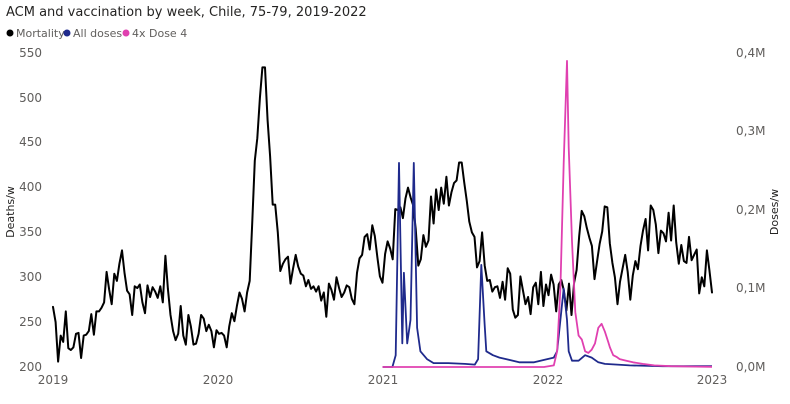 The width and height of the screenshot is (790, 404). What do you see at coordinates (30, 187) in the screenshot?
I see `y-left-tick-label: 400` at bounding box center [30, 187].